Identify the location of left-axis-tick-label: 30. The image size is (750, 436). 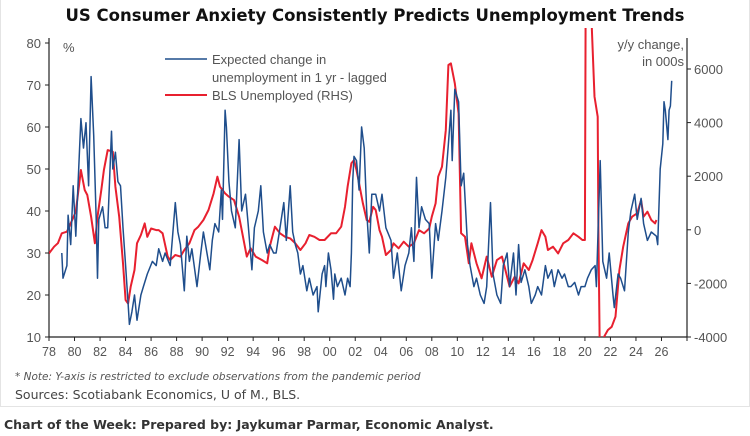
(34, 253).